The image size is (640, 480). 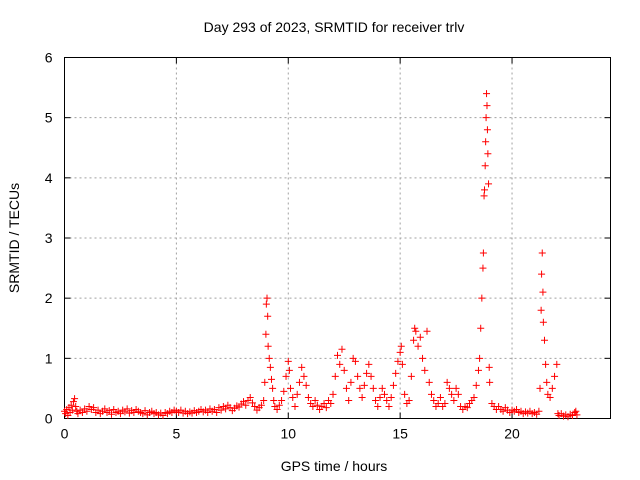 I want to click on y-axis-label: SRMTID / TECUs, so click(x=14, y=238).